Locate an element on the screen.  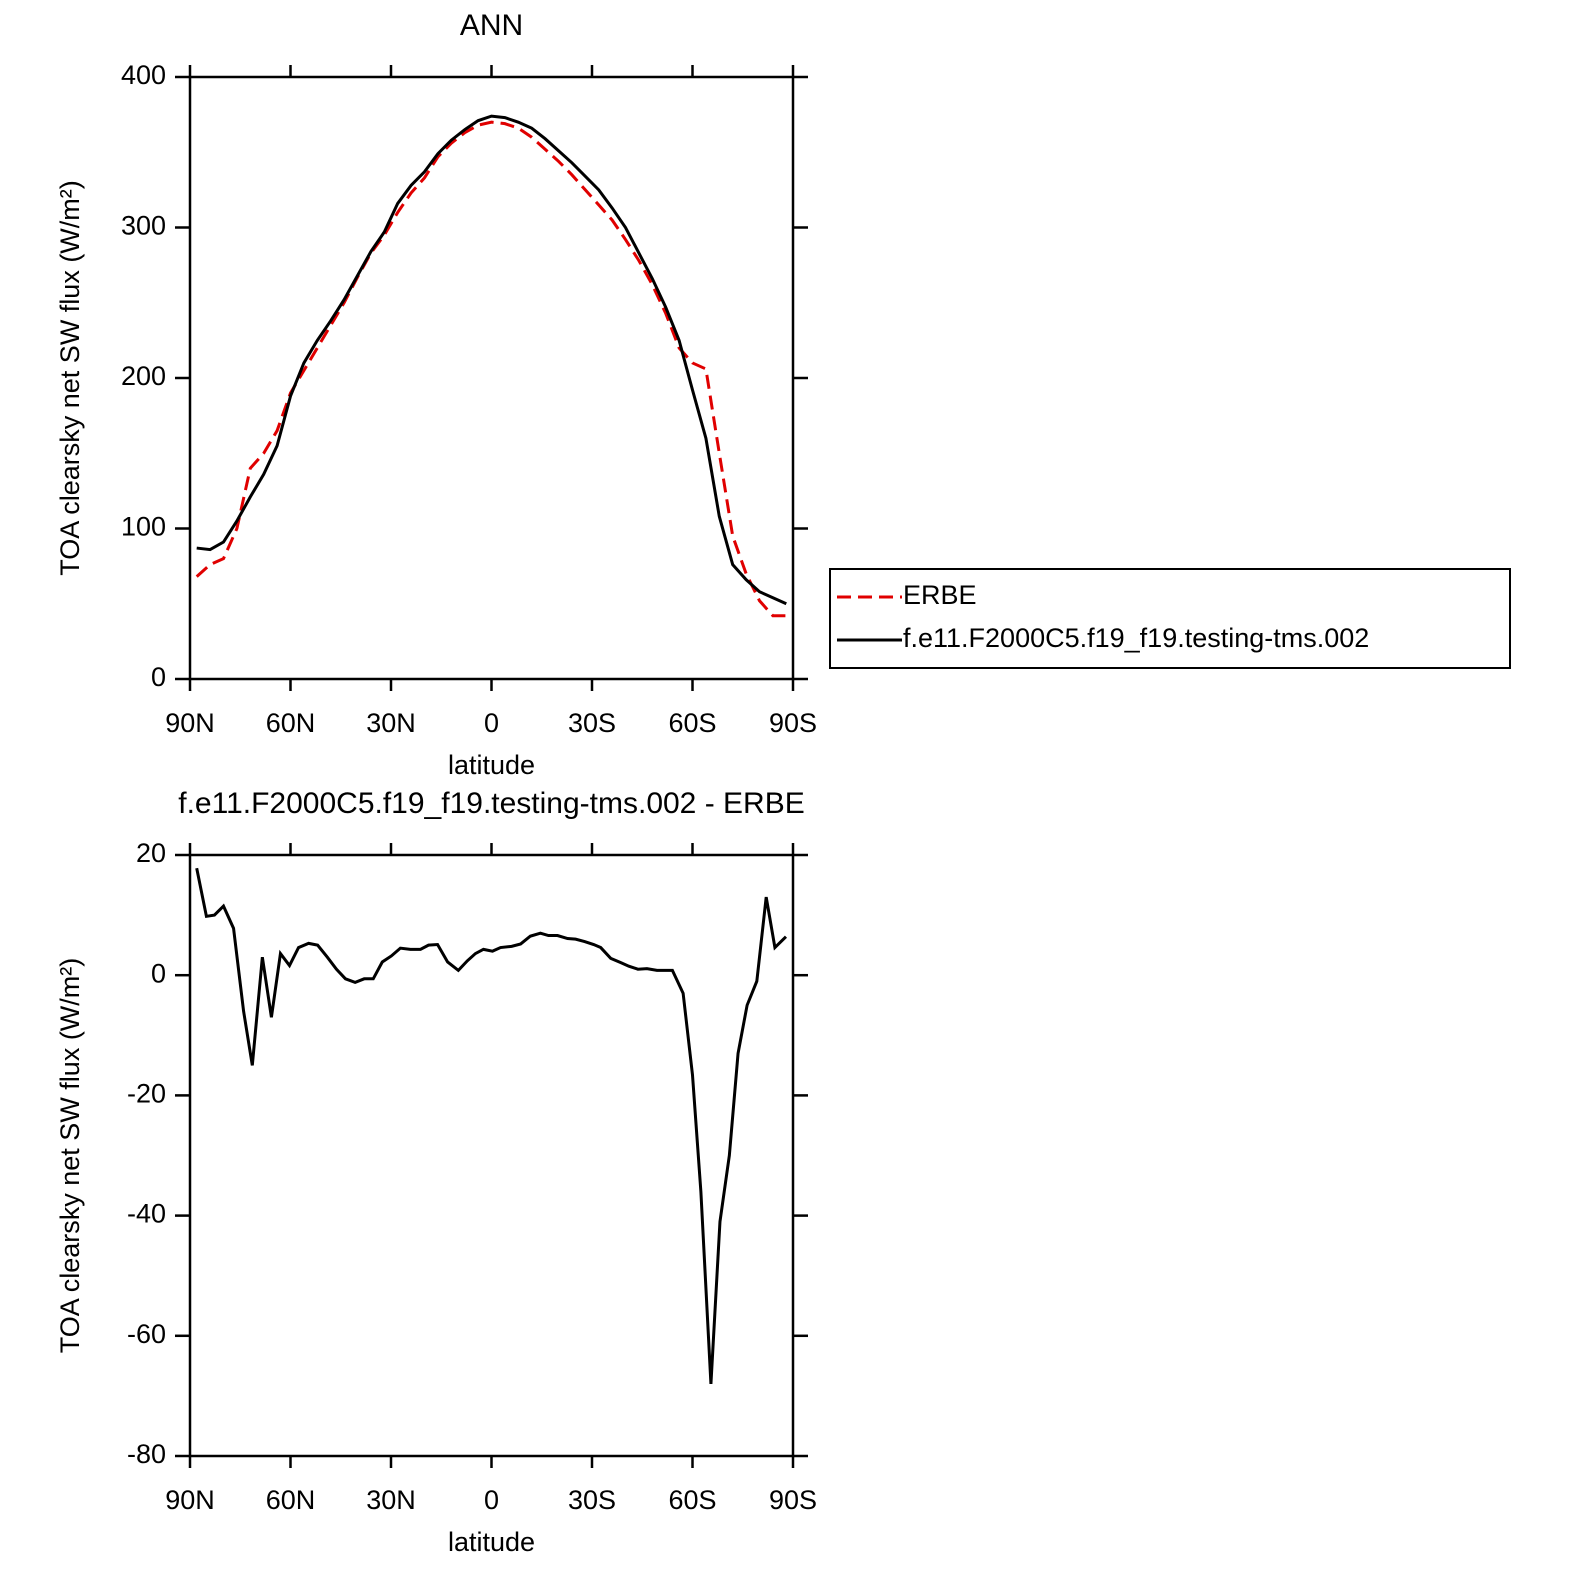
y-tick-label: -60 is located at coordinates (146, 1334).